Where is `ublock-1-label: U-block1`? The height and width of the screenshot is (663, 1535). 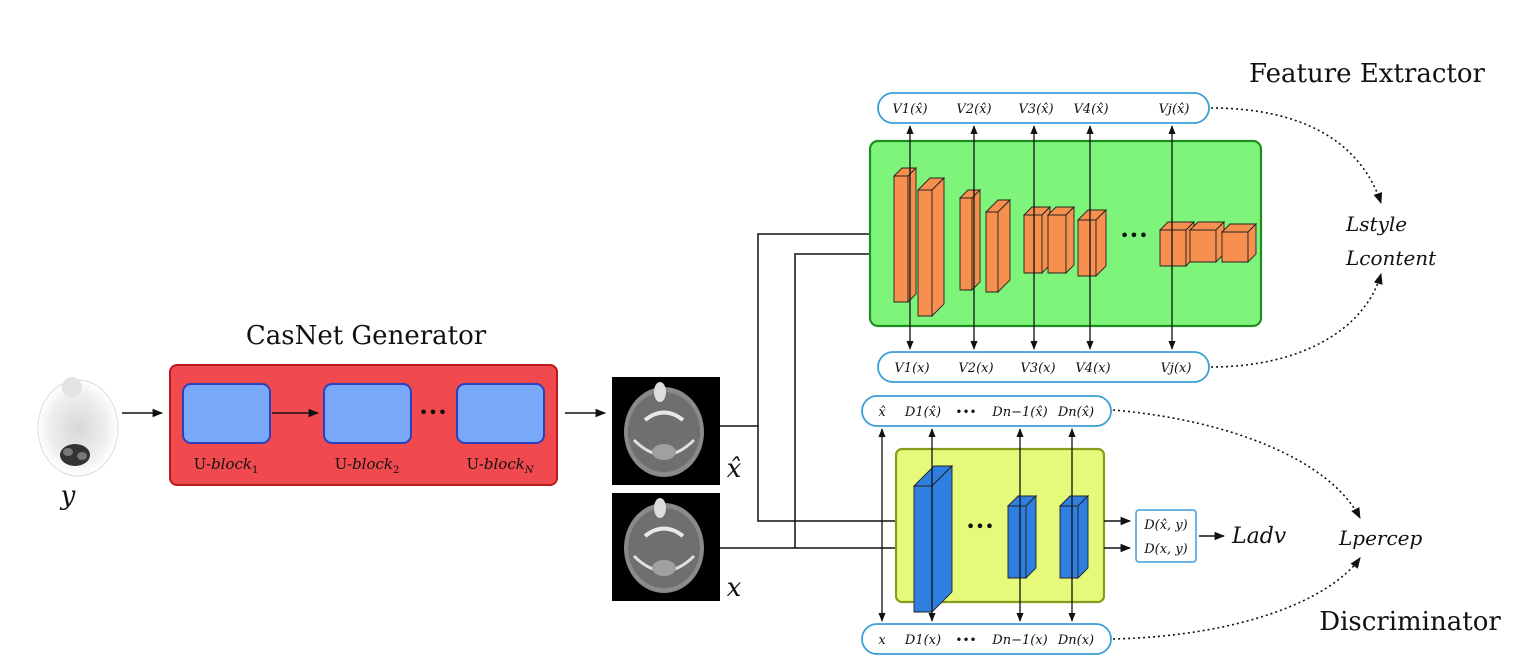 ublock-1-label: U-block1 is located at coordinates (226, 465).